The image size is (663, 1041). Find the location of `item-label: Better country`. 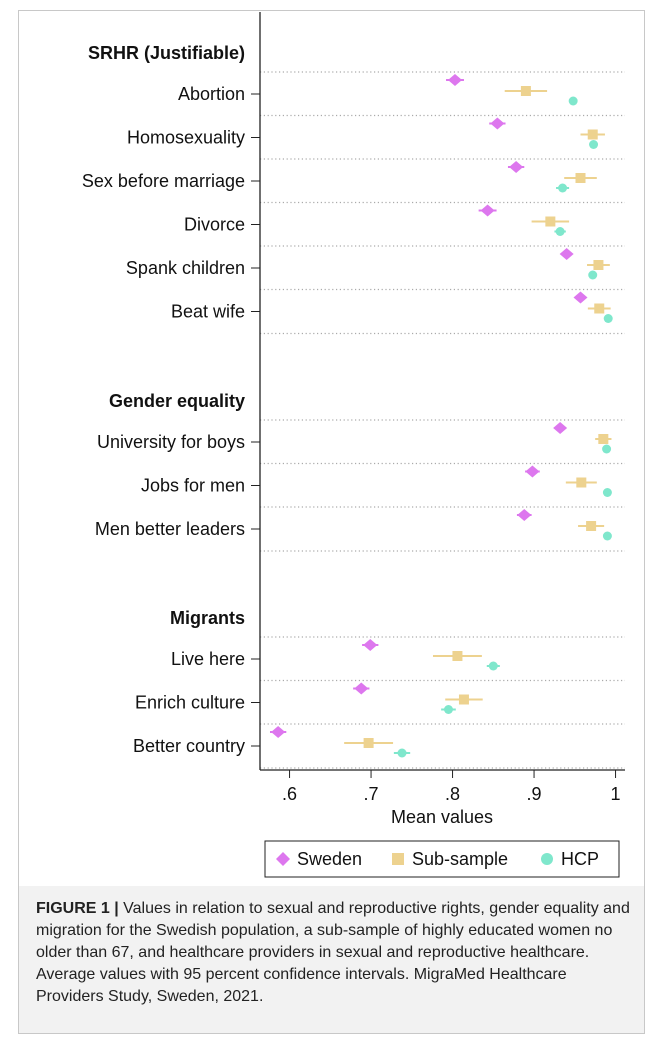

item-label: Better country is located at coordinates (189, 746).